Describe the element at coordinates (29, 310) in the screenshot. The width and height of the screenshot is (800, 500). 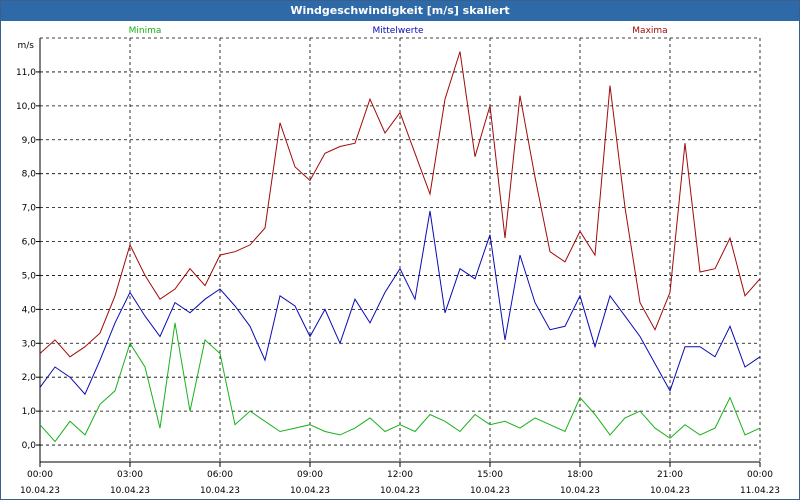
I see `y-tick-label: 4,0` at that location.